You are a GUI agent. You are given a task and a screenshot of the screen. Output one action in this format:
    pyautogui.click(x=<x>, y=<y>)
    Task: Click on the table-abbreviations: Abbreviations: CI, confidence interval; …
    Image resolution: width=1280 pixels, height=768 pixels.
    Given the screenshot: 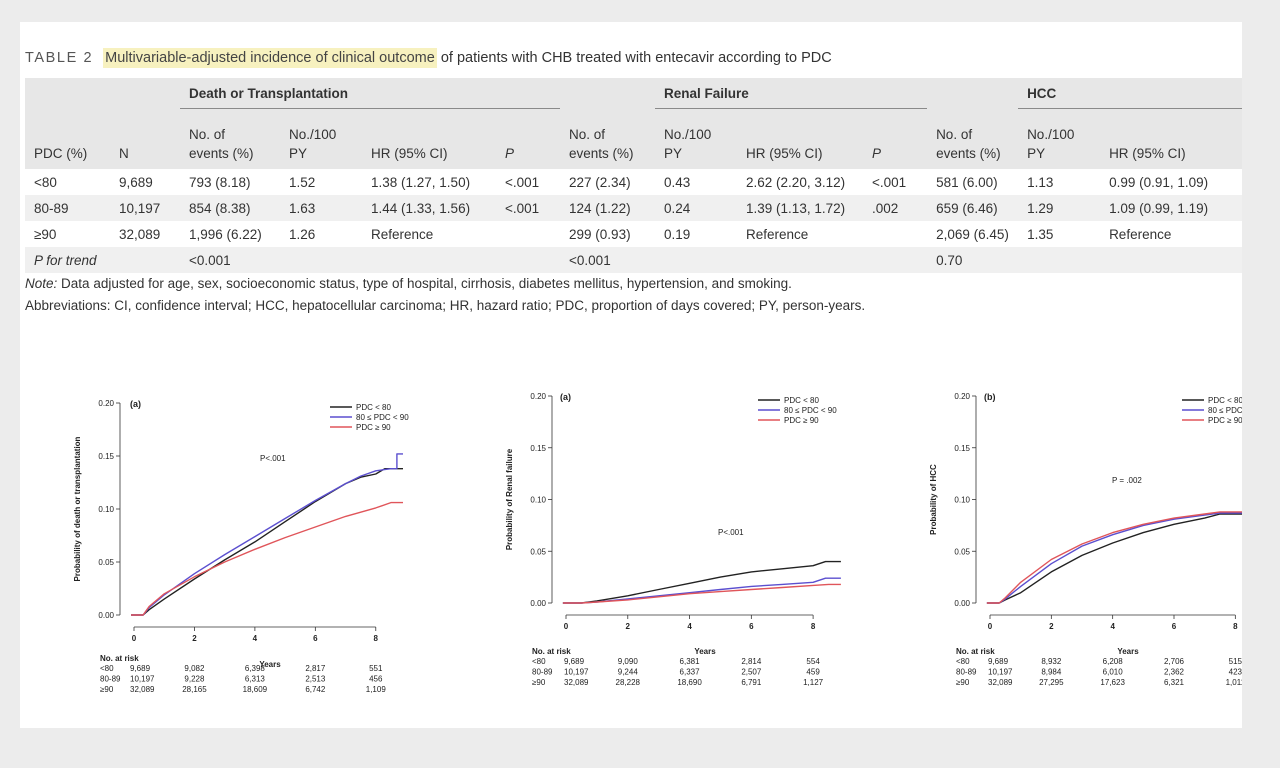 What is the action you would take?
    pyautogui.click(x=445, y=305)
    